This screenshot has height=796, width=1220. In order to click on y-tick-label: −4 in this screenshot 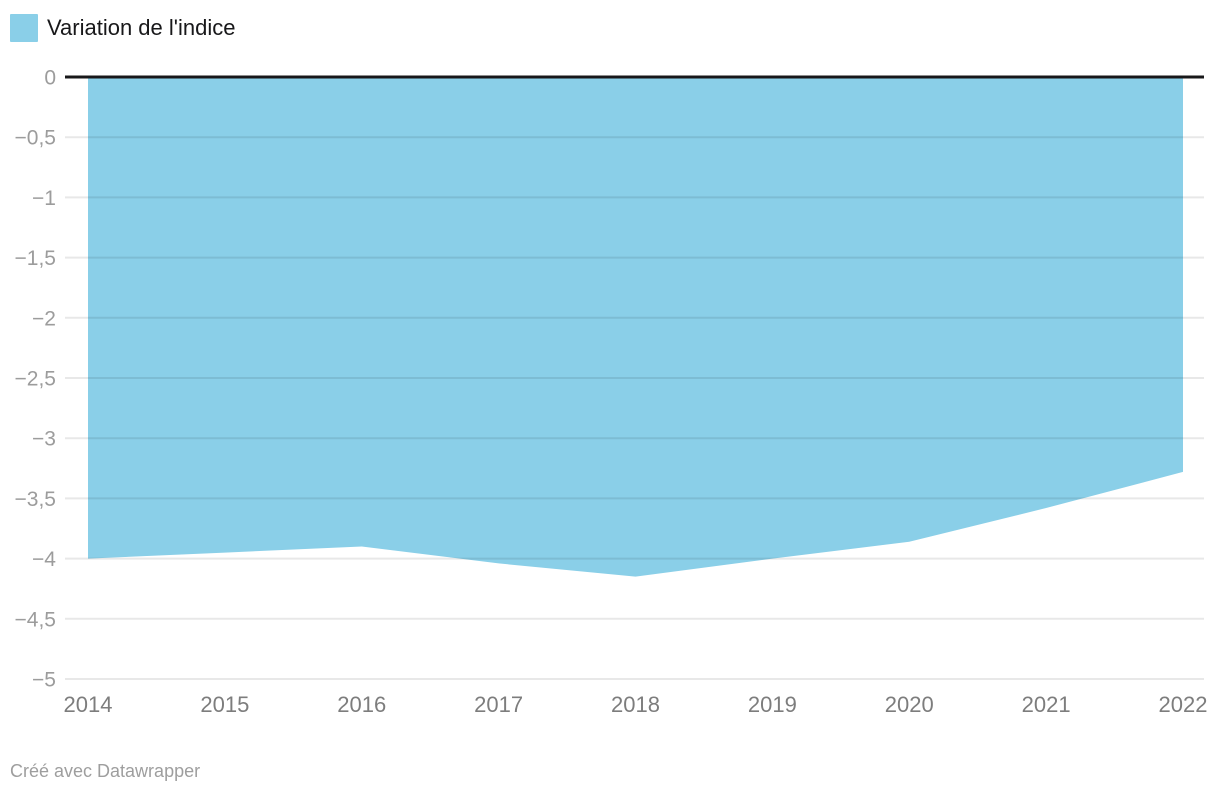, I will do `click(44, 559)`.